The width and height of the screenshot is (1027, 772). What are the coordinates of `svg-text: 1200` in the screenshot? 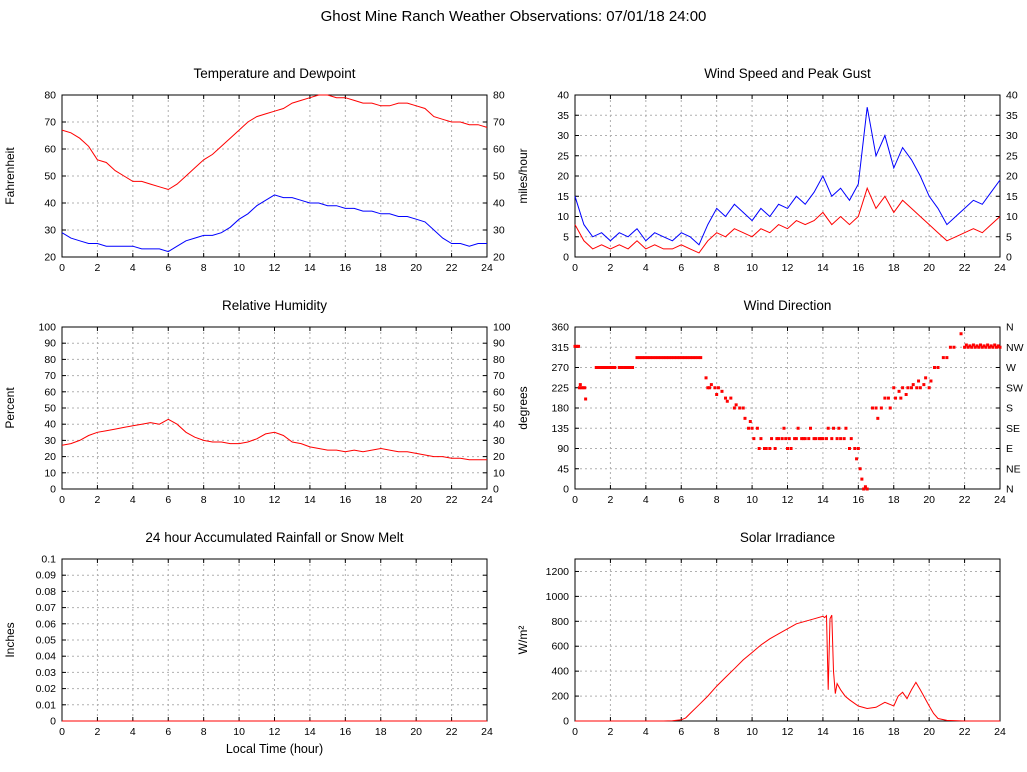 It's located at (558, 572).